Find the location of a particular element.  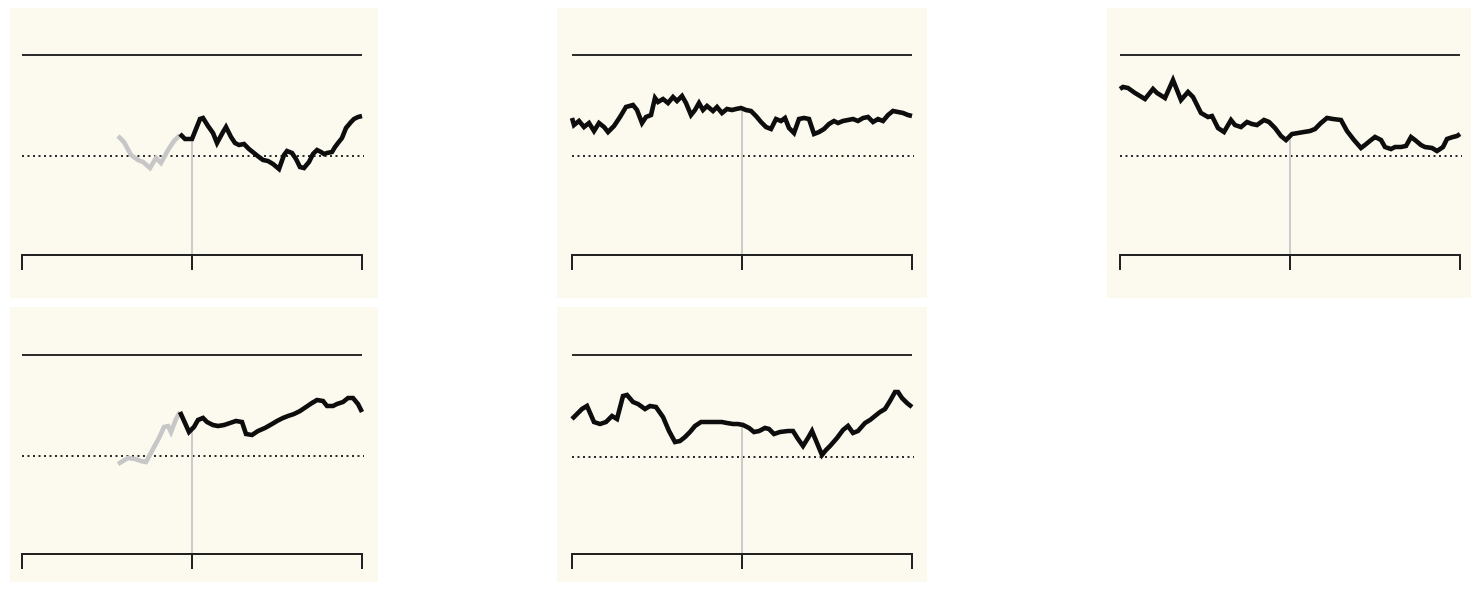

sparkline-panel-top-right is located at coordinates (1289, 153).